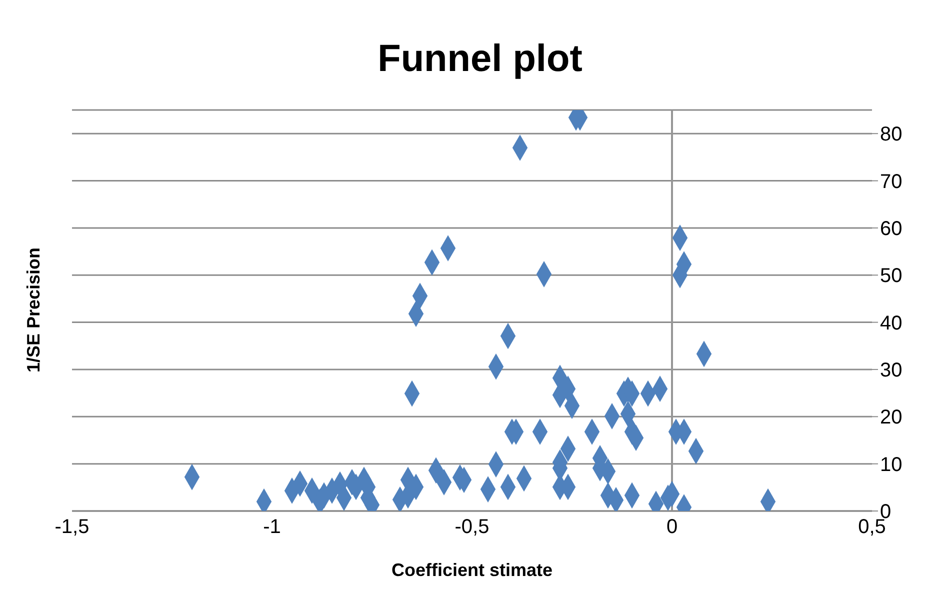 Image resolution: width=940 pixels, height=591 pixels. Describe the element at coordinates (672, 527) in the screenshot. I see `x-tick-label: 0` at that location.